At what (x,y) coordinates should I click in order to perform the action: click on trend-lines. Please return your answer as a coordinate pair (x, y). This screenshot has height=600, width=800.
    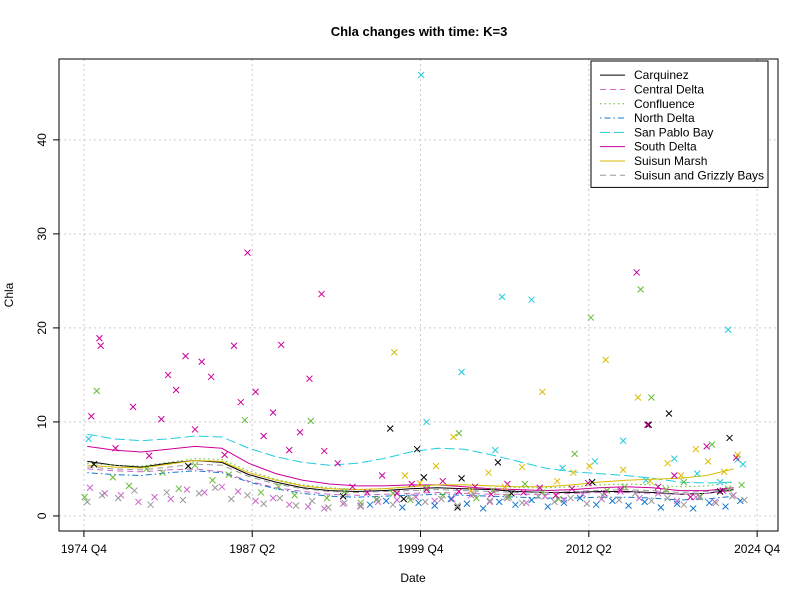
    Looking at the image, I should click on (410, 467).